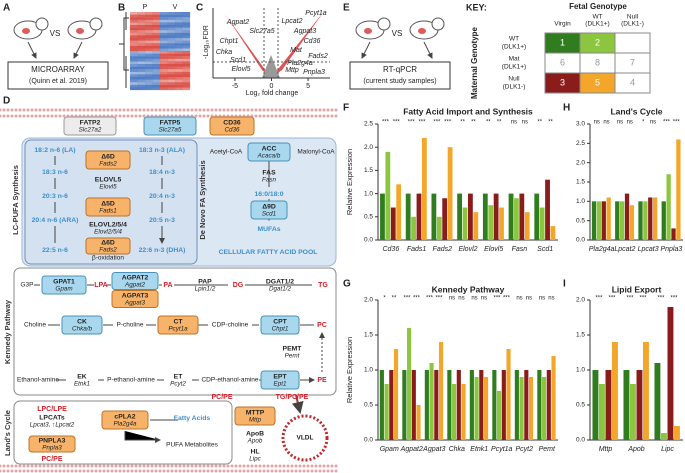  What do you see at coordinates (580, 143) in the screenshot?
I see `y-tick-label: 2.5` at bounding box center [580, 143].